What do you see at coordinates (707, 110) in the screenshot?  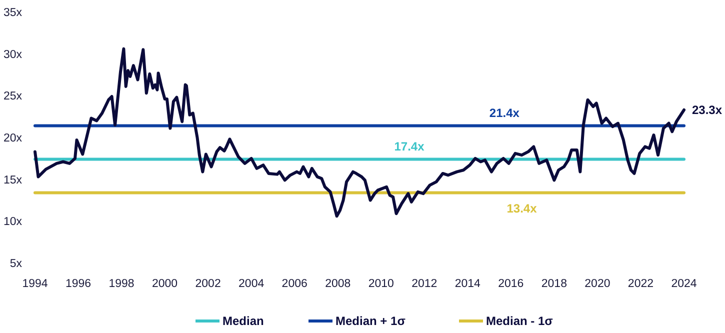 I see `annotation: 23.3x` at bounding box center [707, 110].